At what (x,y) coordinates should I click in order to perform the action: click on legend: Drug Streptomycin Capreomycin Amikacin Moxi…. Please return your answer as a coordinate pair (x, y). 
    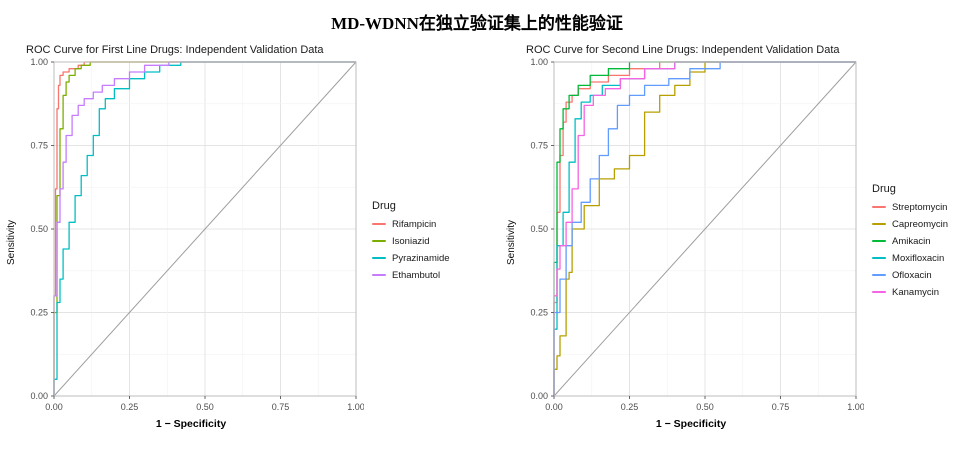
    Looking at the image, I should click on (910, 243).